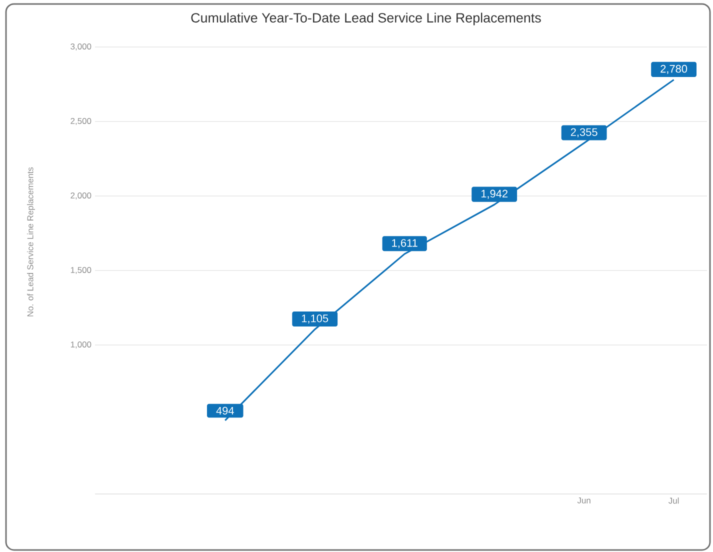 This screenshot has width=713, height=552. Describe the element at coordinates (81, 196) in the screenshot. I see `y-tick-label: 2,000` at that location.